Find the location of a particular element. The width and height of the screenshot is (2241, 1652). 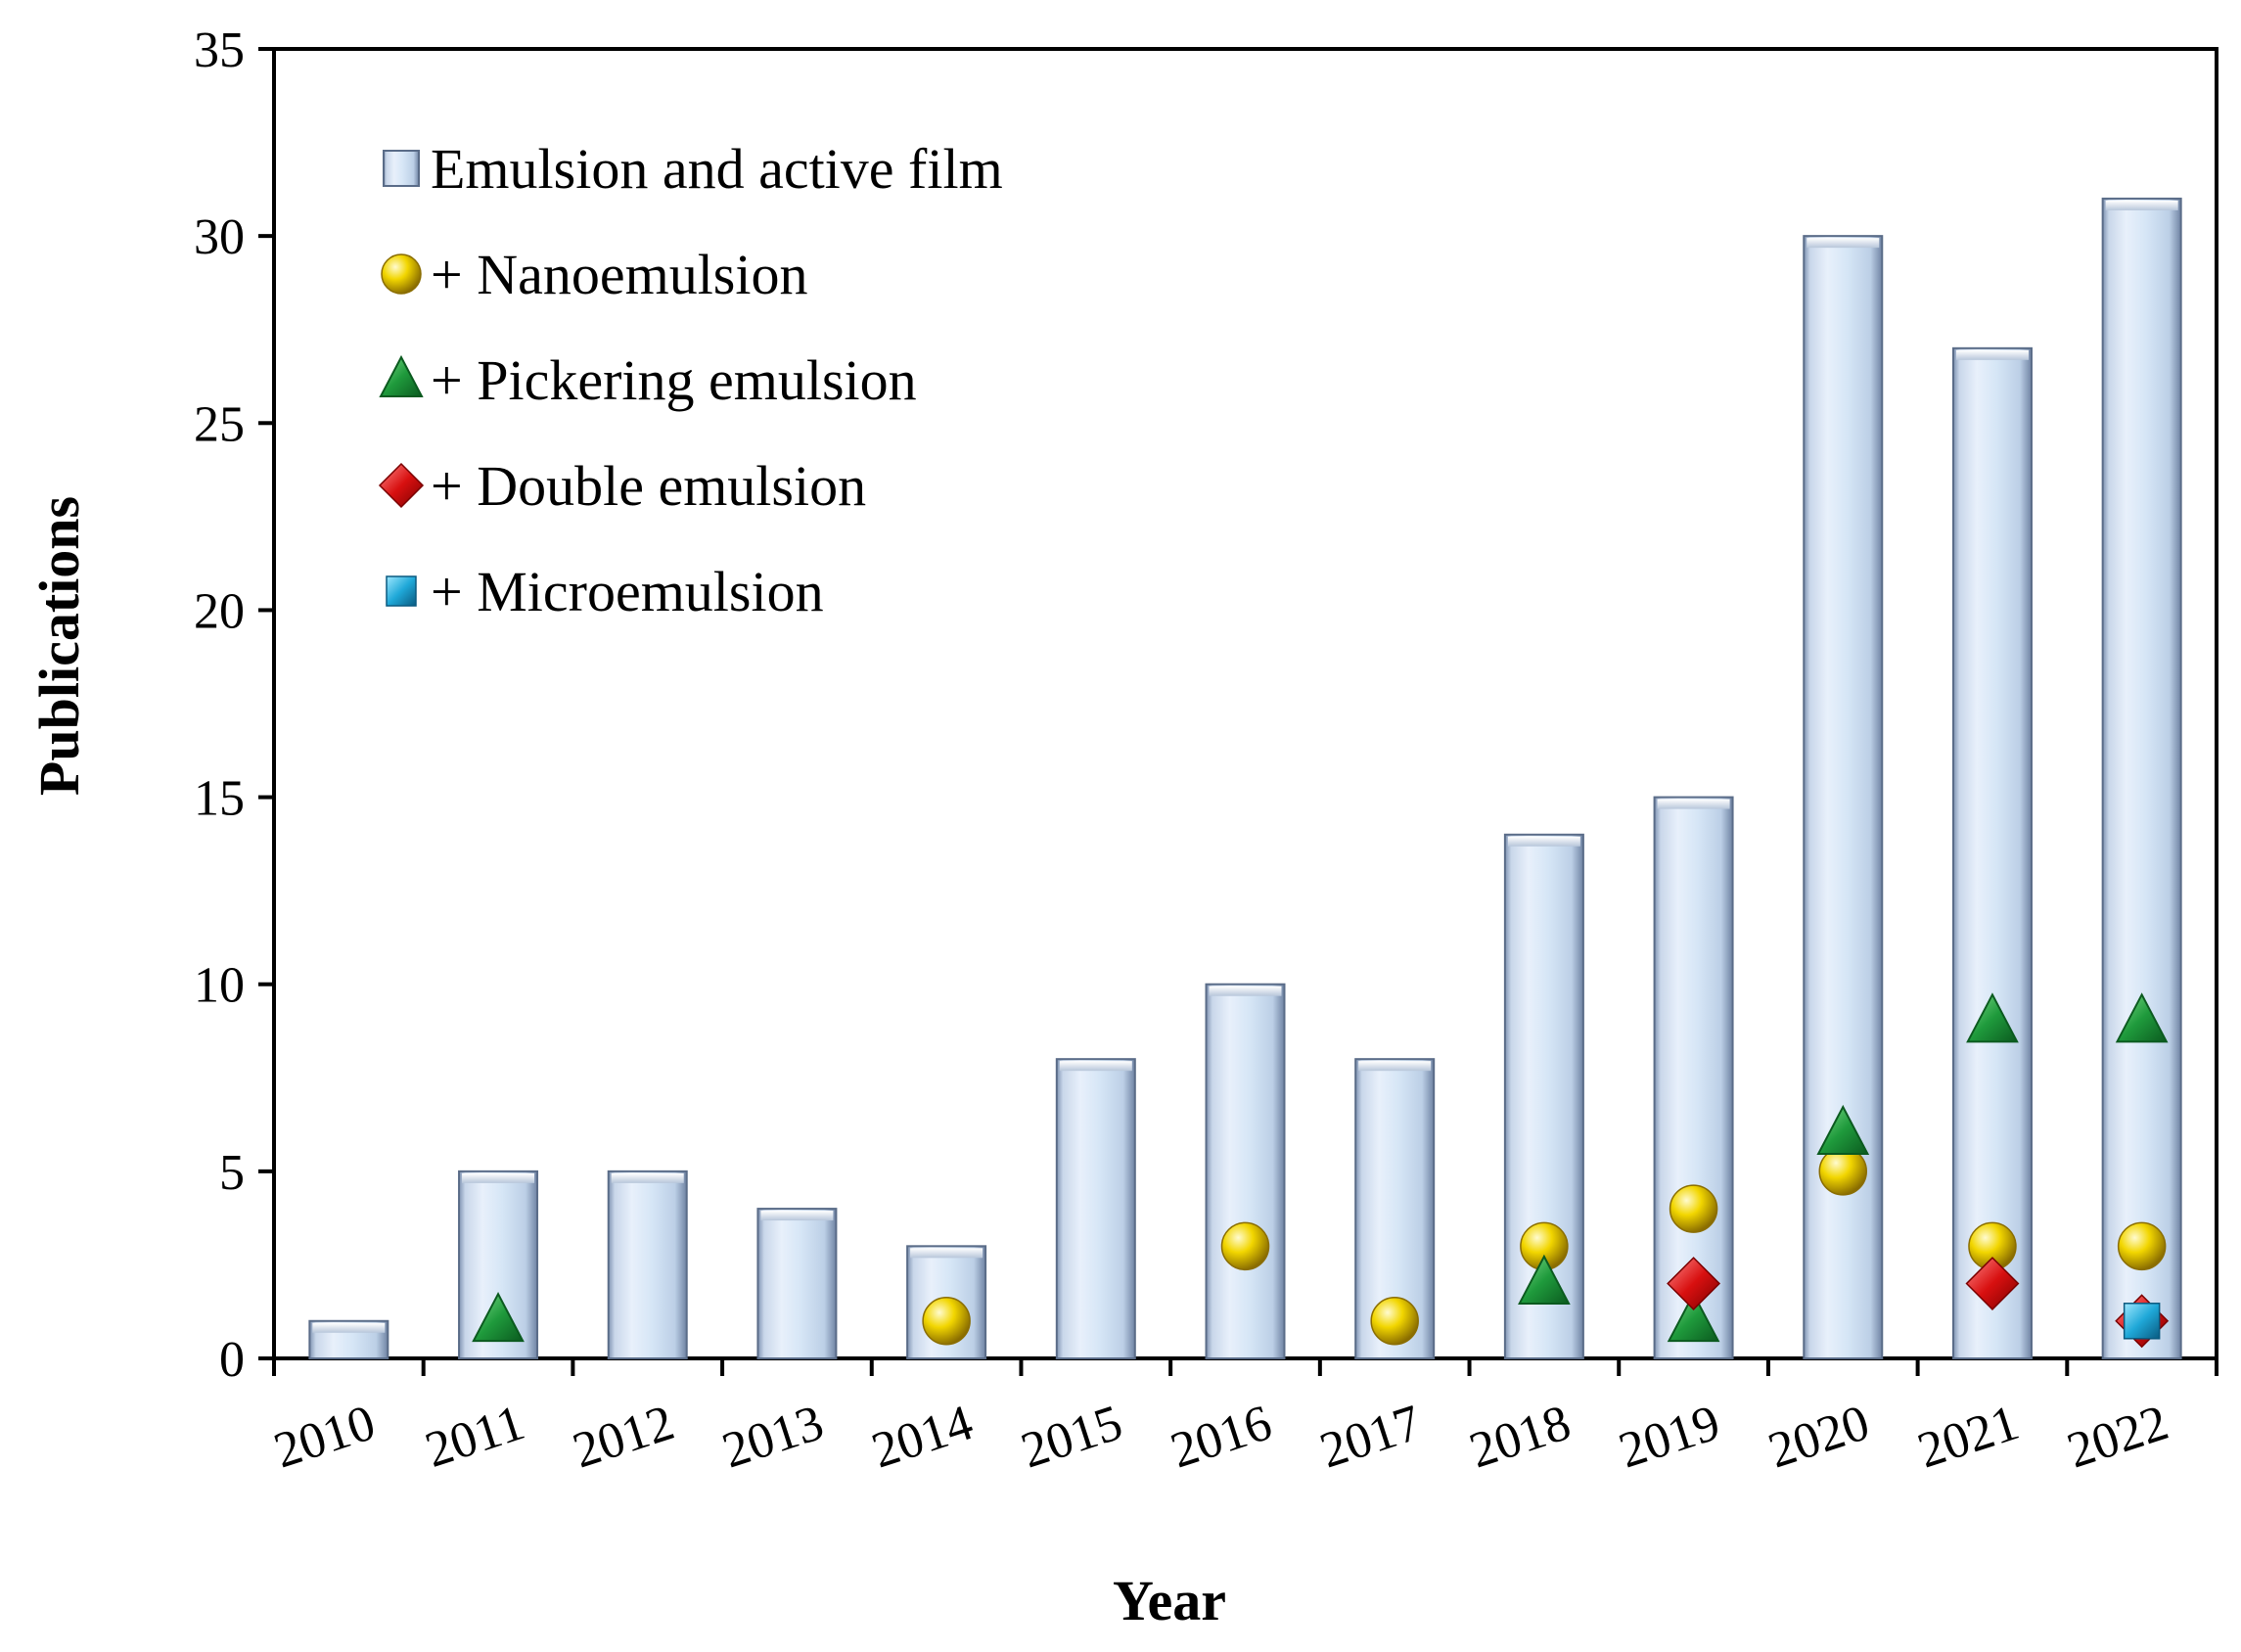

legend-bar-swatch is located at coordinates (401, 168).